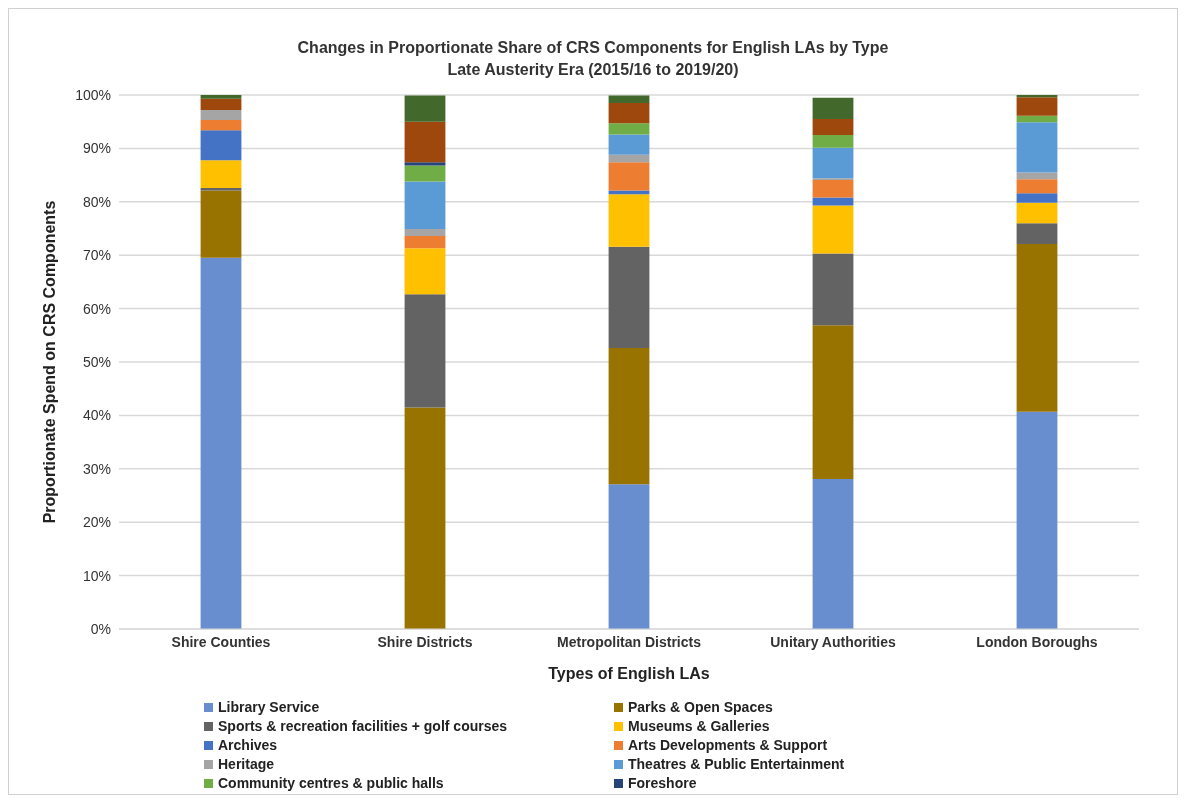  Describe the element at coordinates (96, 522) in the screenshot. I see `y-tick-label: 20%` at that location.